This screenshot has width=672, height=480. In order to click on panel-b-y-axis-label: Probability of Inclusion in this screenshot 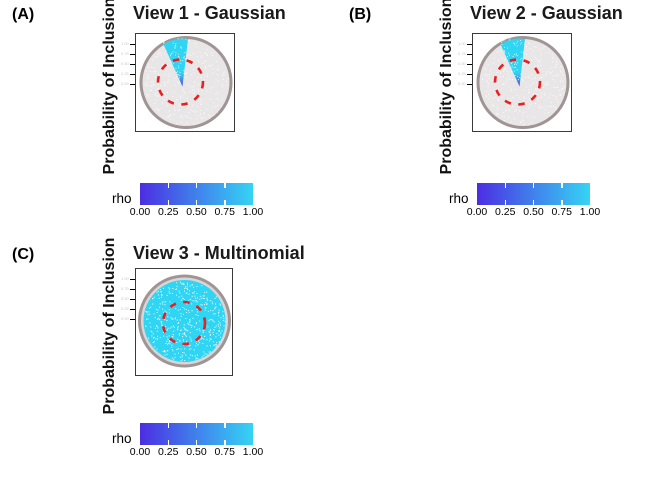, I will do `click(446, 87)`.